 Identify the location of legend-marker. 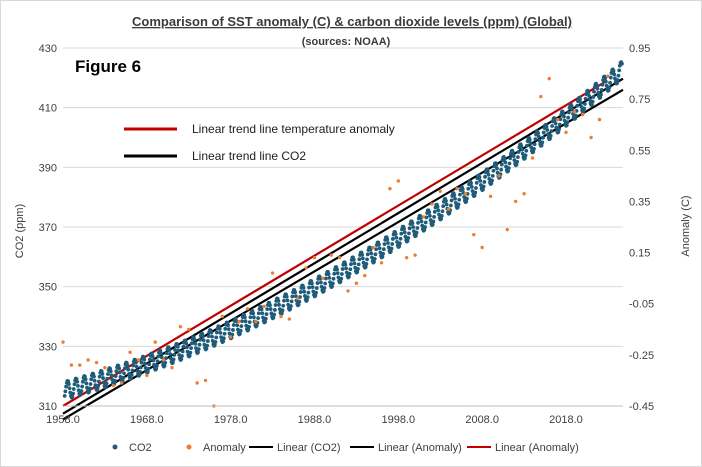
(115, 447).